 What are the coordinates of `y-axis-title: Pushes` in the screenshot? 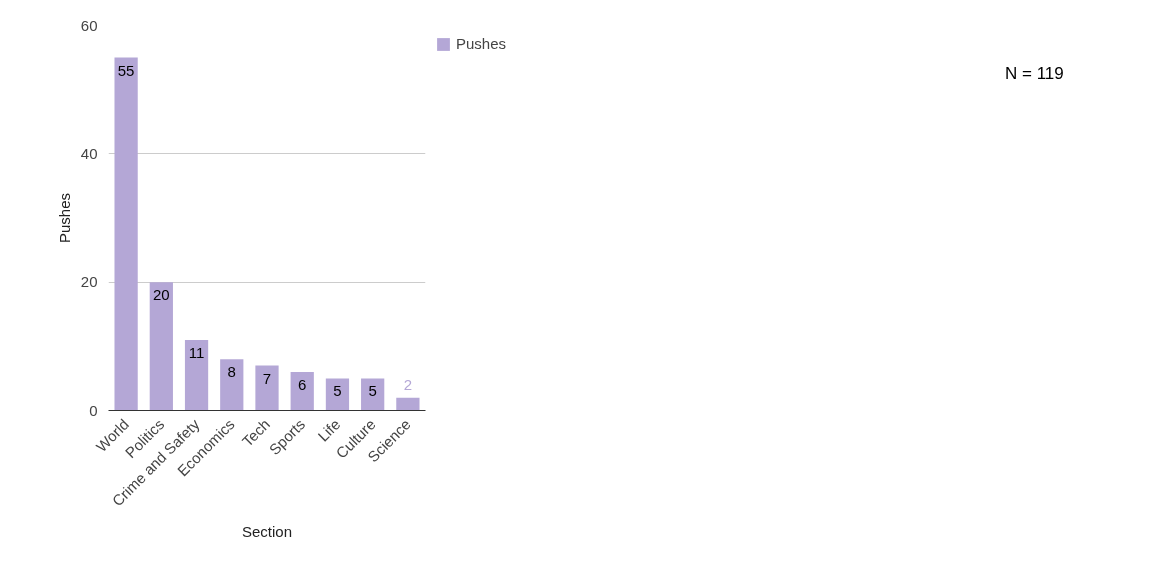 It's located at (64, 218).